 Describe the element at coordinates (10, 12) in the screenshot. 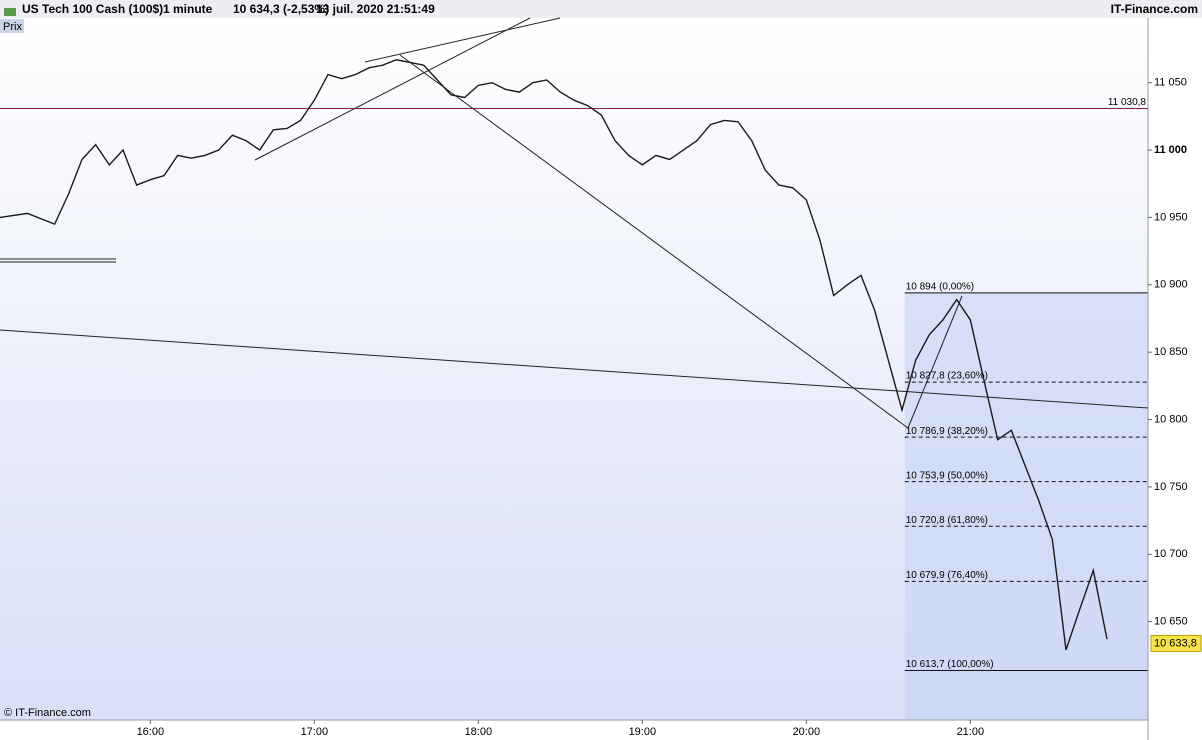

I see `logo` at that location.